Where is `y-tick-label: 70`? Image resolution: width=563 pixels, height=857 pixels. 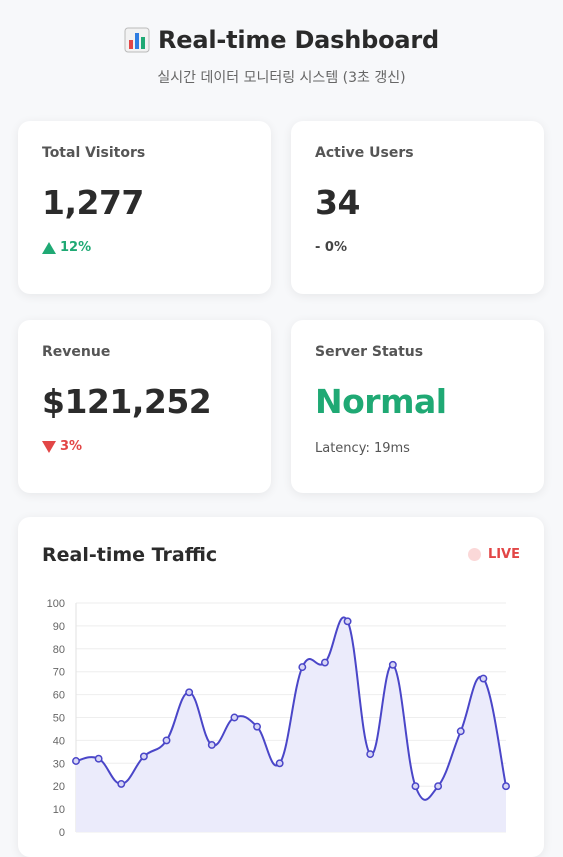
y-tick-label: 70 is located at coordinates (59, 673).